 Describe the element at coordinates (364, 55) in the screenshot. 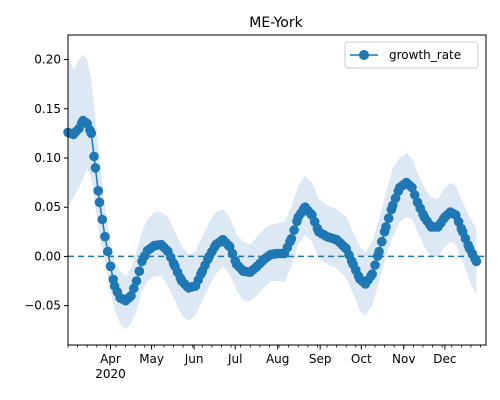

I see `legend-marker-swatch` at that location.